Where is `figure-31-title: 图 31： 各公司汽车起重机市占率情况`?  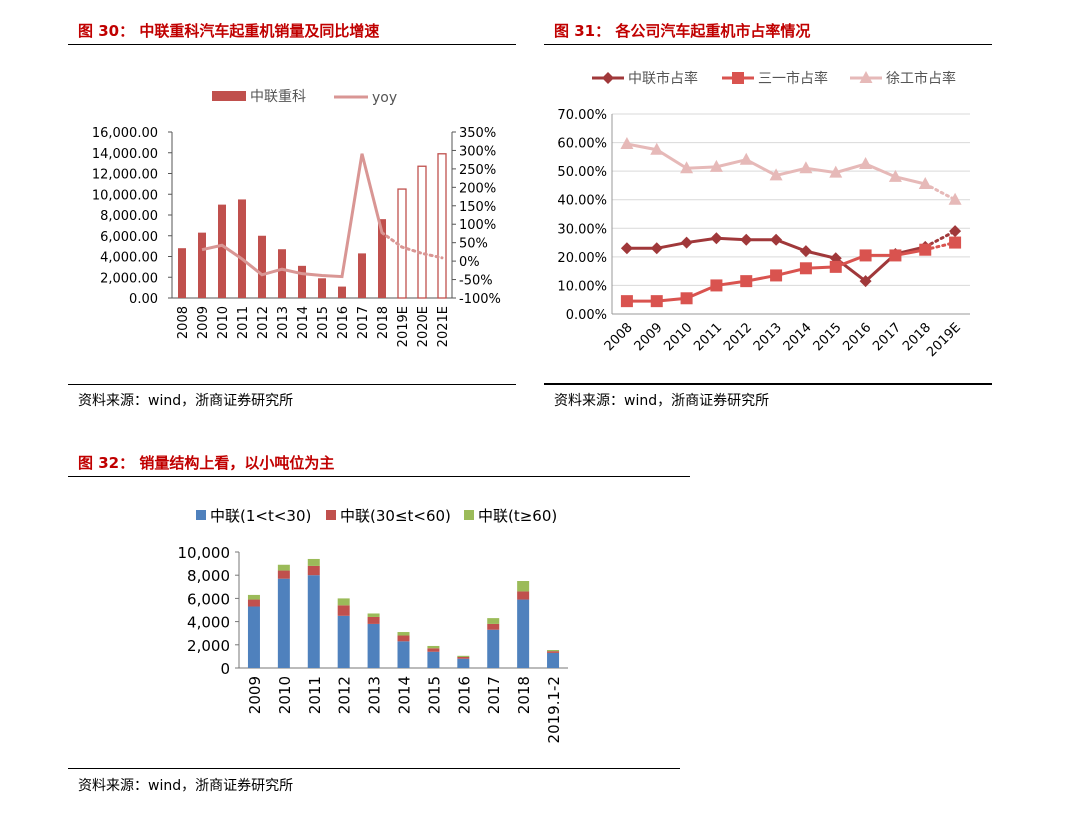
figure-31-title: 图 31： 各公司汽车起重机市占率情况 is located at coordinates (682, 31).